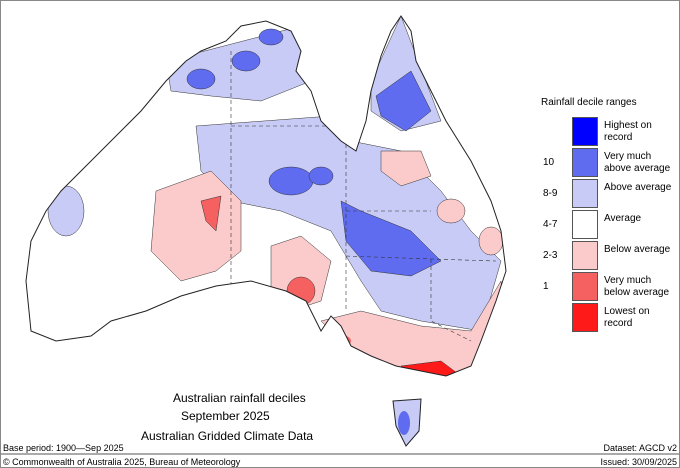  Describe the element at coordinates (638, 187) in the screenshot. I see `legend-label: Above average` at that location.